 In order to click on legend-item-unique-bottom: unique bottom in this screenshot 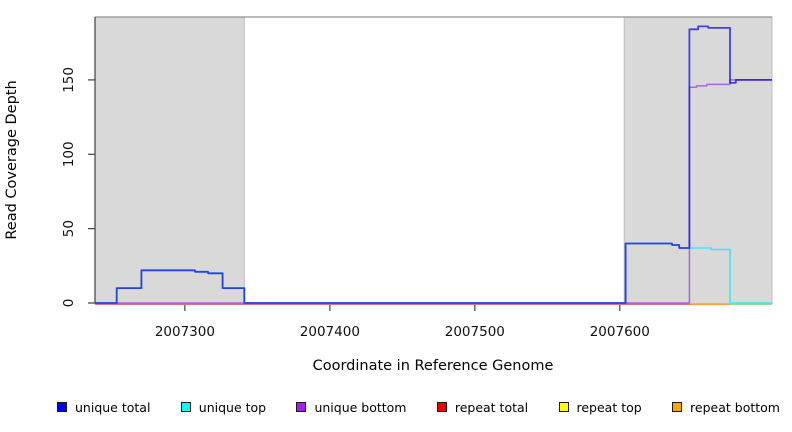, I will do `click(351, 407)`.